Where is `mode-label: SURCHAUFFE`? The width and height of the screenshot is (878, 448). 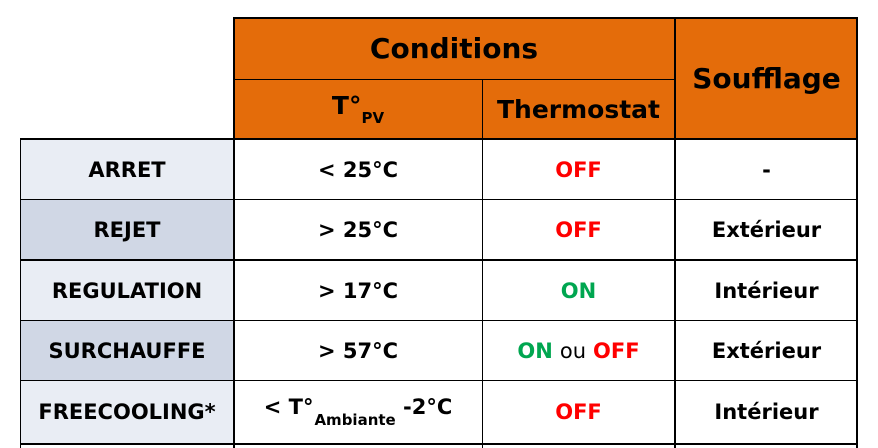 mode-label: SURCHAUFFE is located at coordinates (127, 350).